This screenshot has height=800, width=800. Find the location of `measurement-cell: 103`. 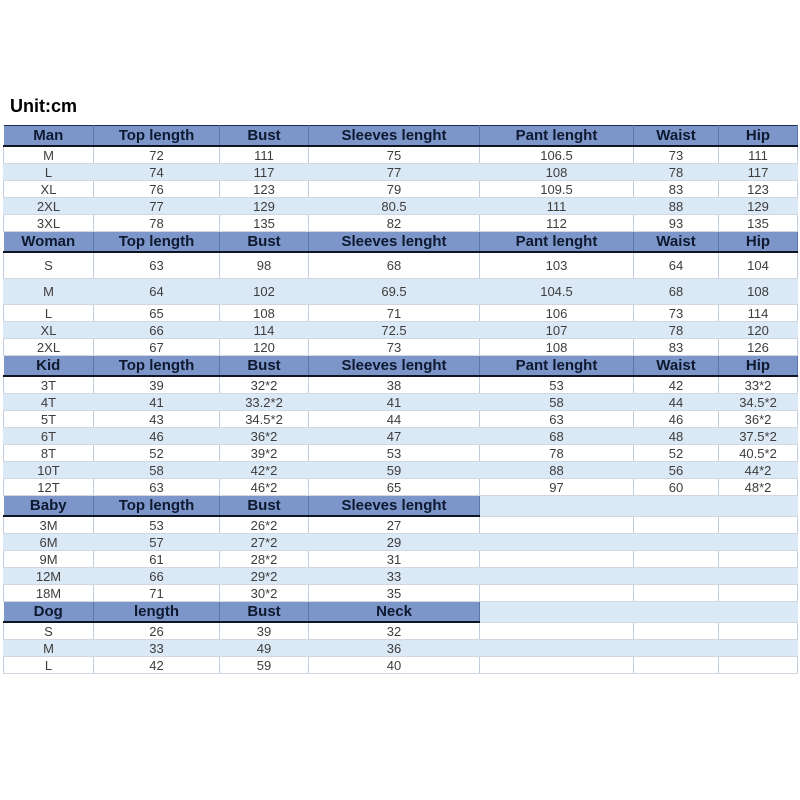

measurement-cell: 103 is located at coordinates (556, 265).